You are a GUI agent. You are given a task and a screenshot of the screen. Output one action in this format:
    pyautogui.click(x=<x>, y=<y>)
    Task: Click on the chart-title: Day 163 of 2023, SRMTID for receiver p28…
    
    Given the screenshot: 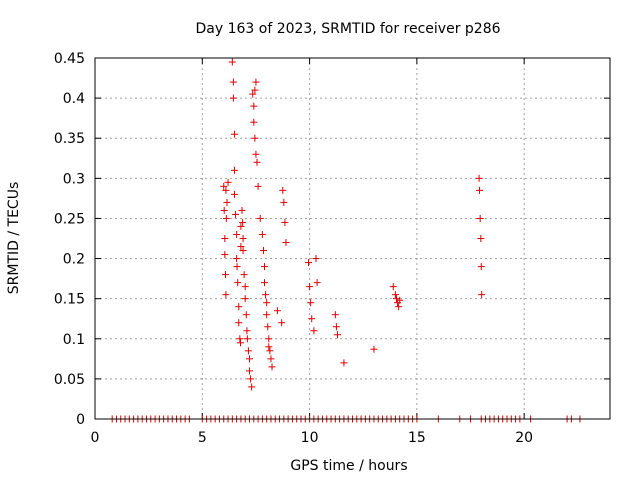 What is the action you would take?
    pyautogui.click(x=347, y=29)
    